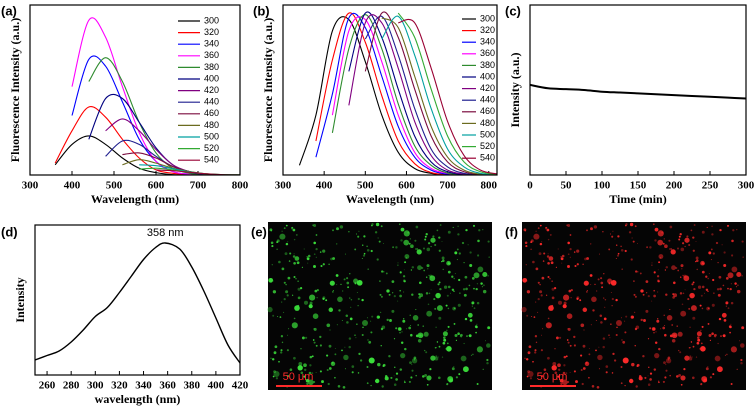 The width and height of the screenshot is (756, 408). I want to click on y-axis-title: Fluorescence Intensity (a.u.), so click(15, 90).